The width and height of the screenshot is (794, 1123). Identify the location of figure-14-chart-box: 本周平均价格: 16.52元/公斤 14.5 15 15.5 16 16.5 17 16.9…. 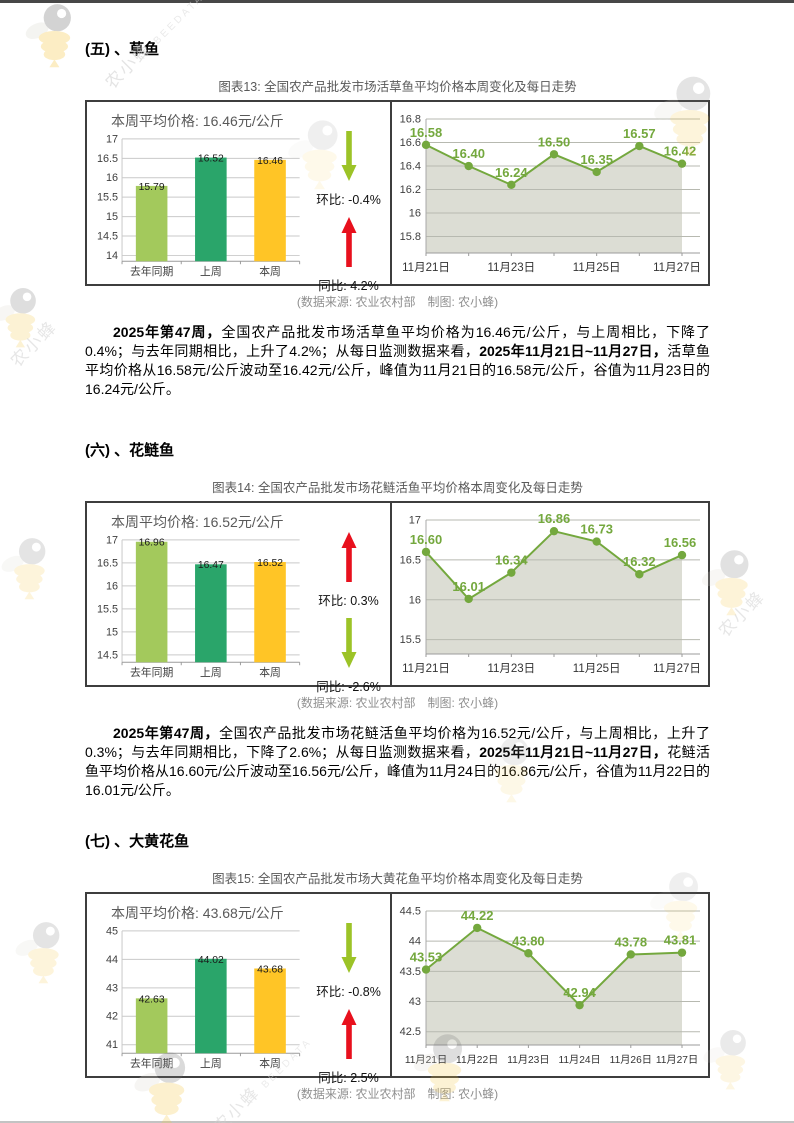
(397, 597).